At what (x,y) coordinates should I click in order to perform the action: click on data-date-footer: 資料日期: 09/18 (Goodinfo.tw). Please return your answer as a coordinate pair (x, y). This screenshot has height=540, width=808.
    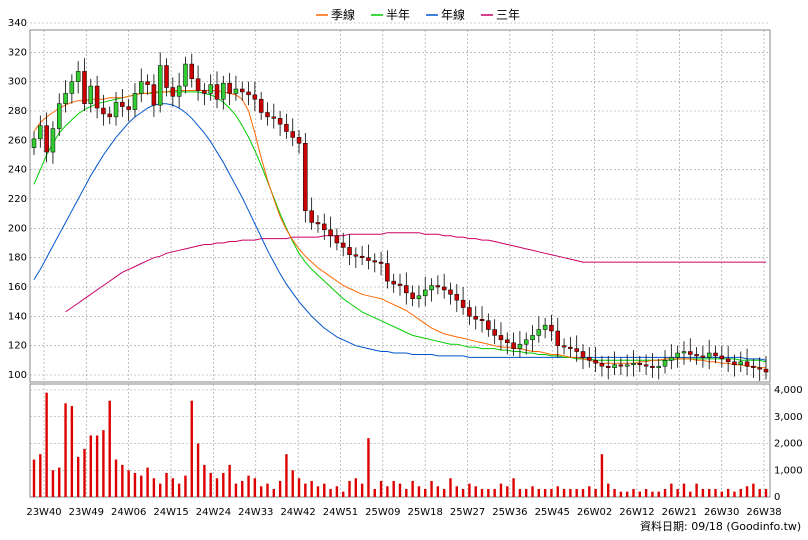
    Looking at the image, I should click on (720, 526).